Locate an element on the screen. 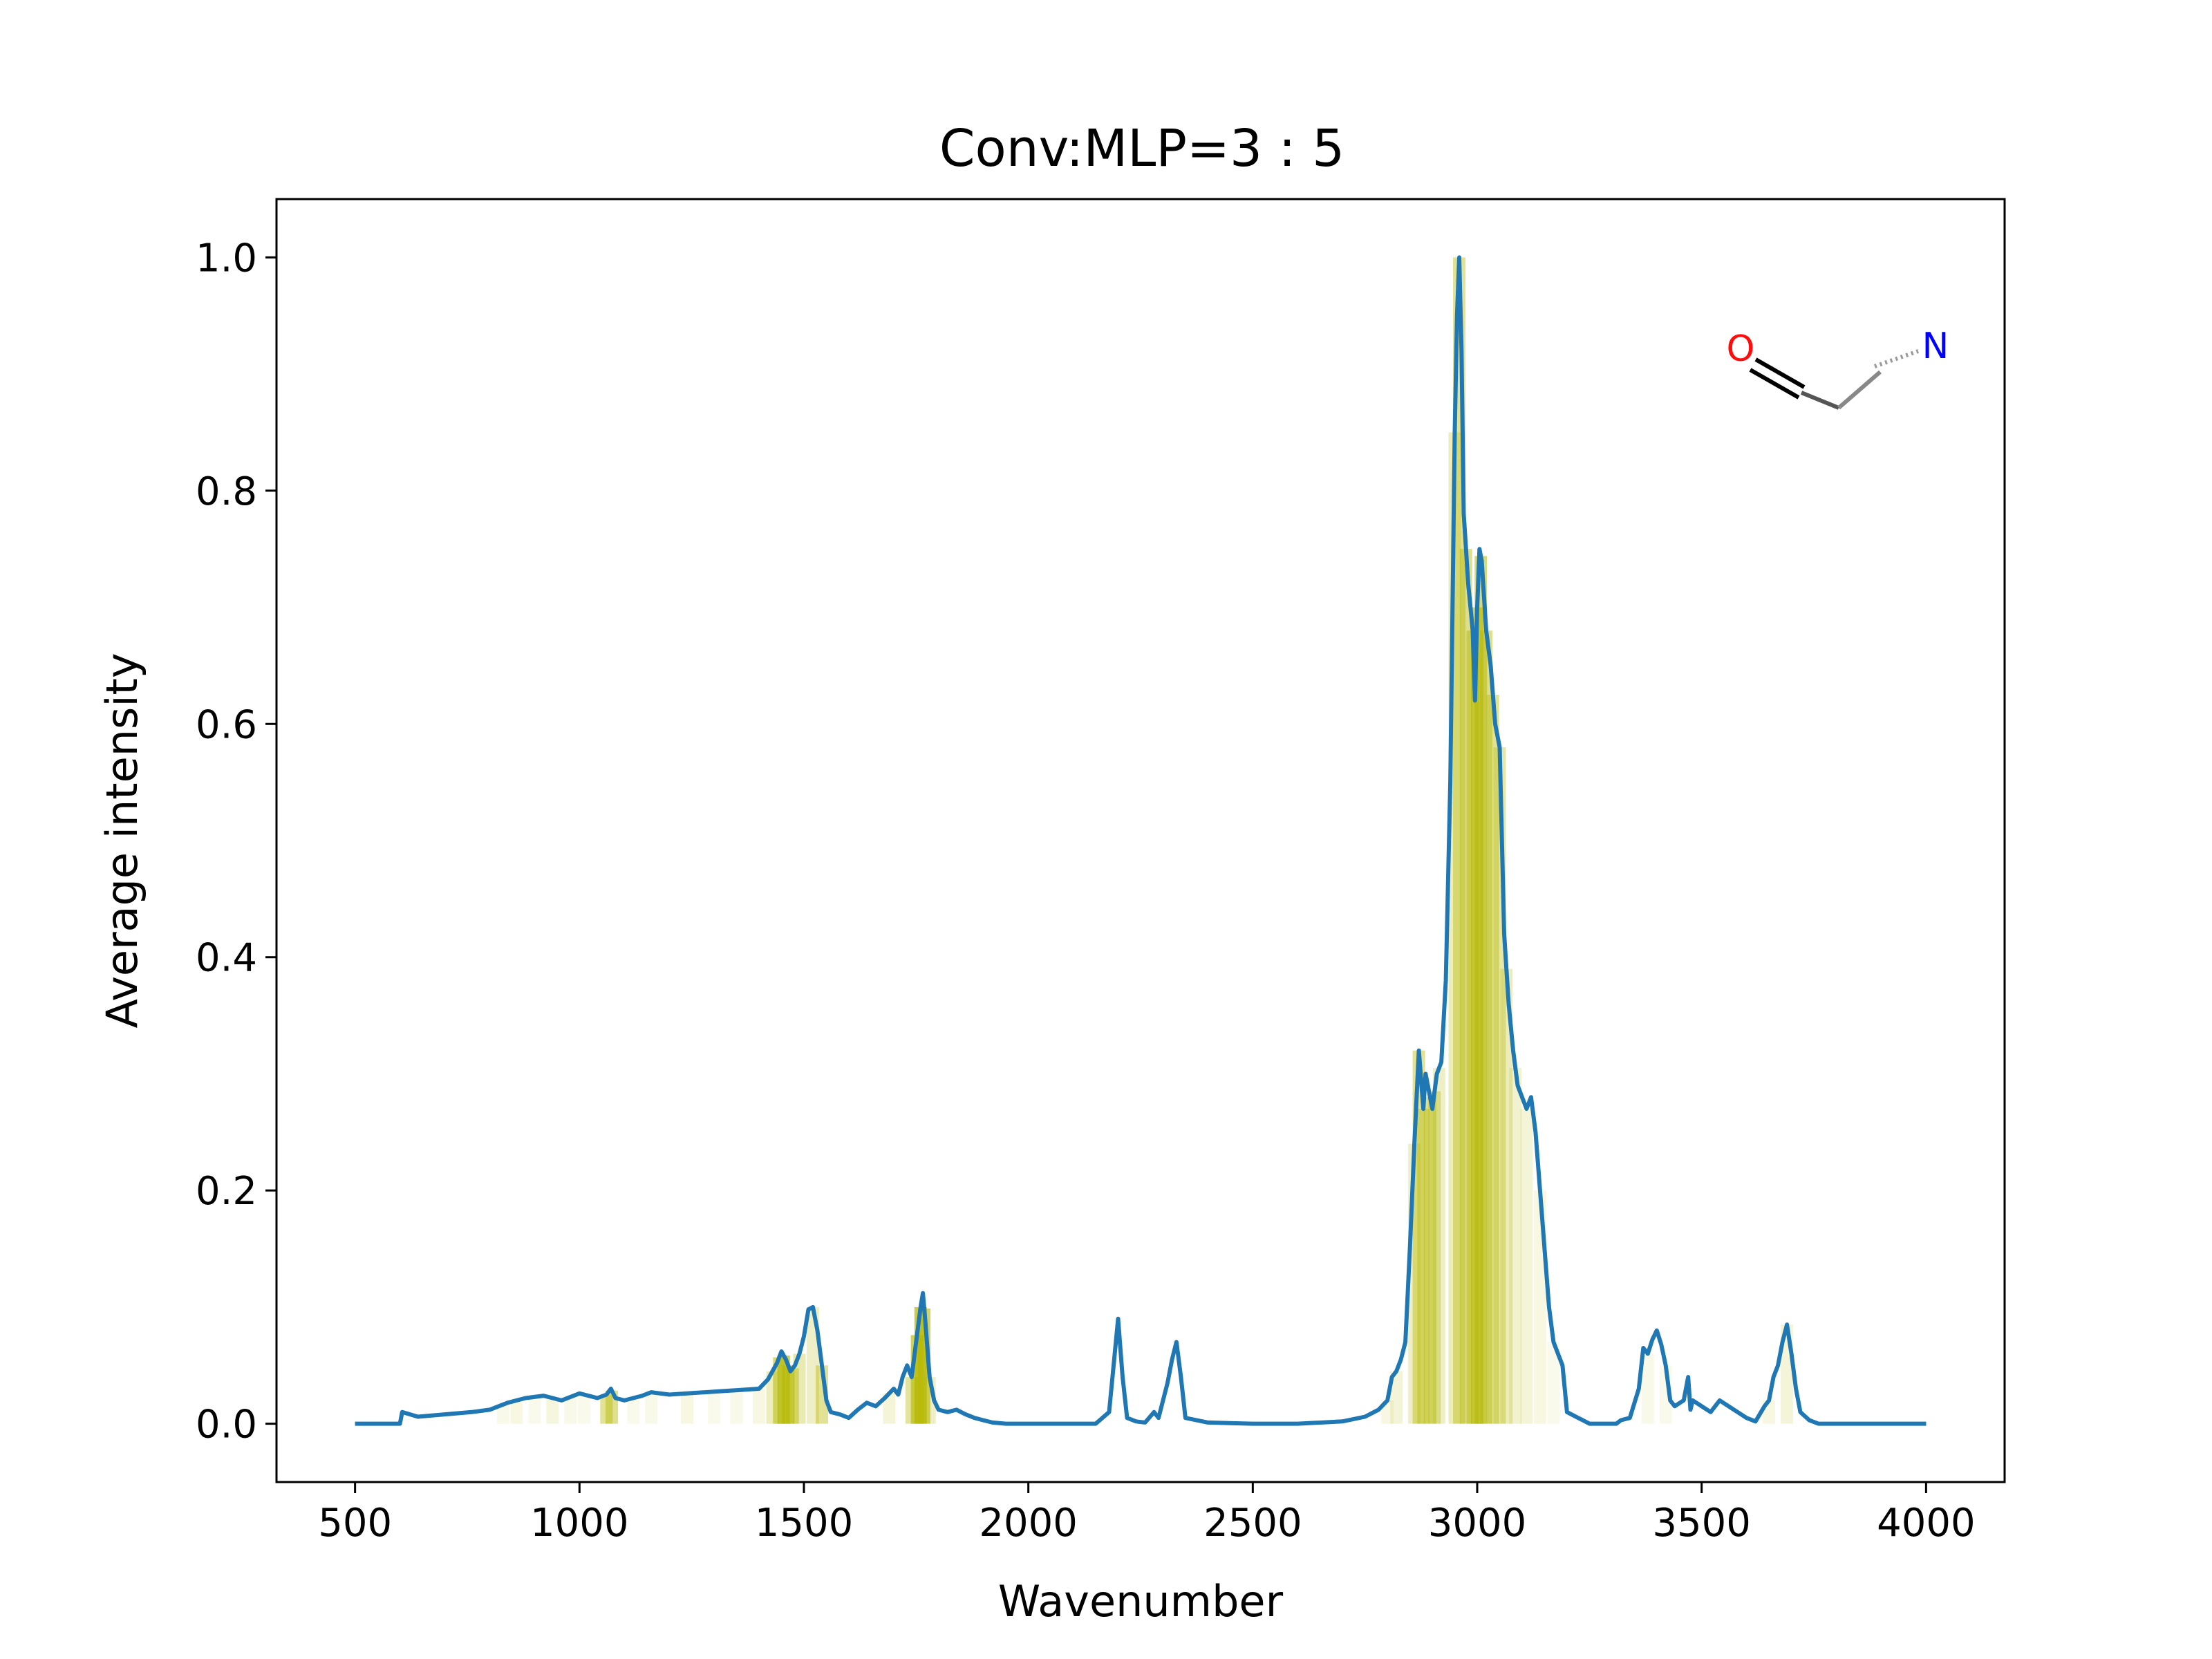 The width and height of the screenshot is (2212, 1659). double-bond-outer is located at coordinates (1780, 373).